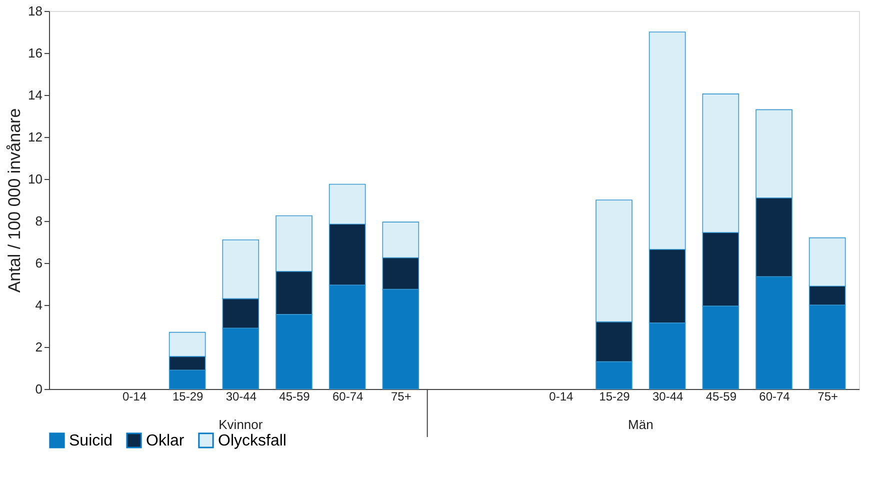 This screenshot has width=884, height=478. What do you see at coordinates (35, 95) in the screenshot?
I see `y-tick-label: 14` at bounding box center [35, 95].